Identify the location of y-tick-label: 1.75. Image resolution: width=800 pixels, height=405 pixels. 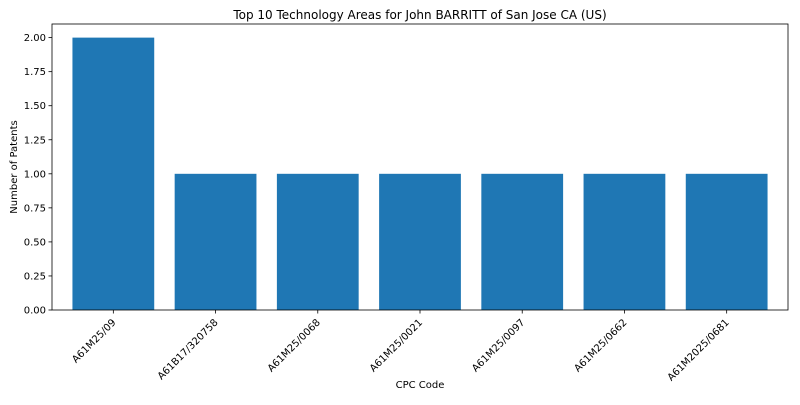
(35, 72).